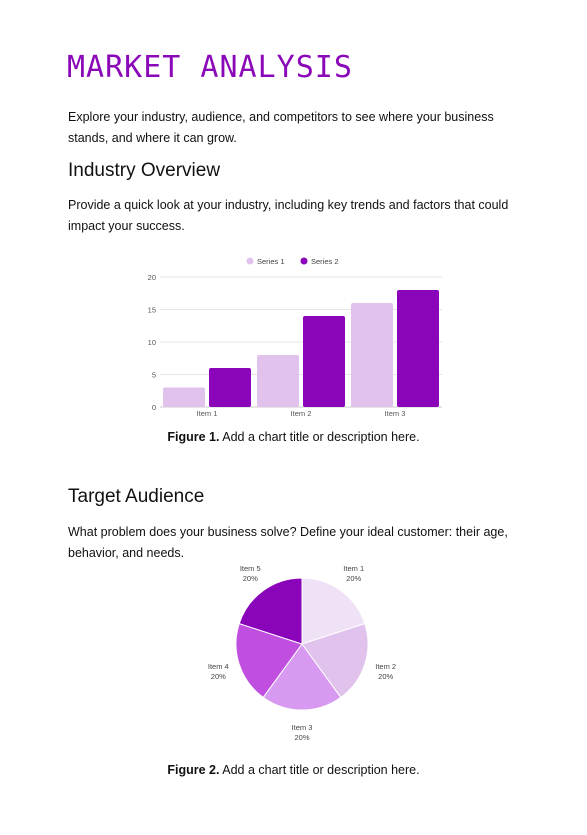 Image resolution: width=587 pixels, height=835 pixels. Describe the element at coordinates (353, 578) in the screenshot. I see `pie-value-item-1: 20%` at that location.